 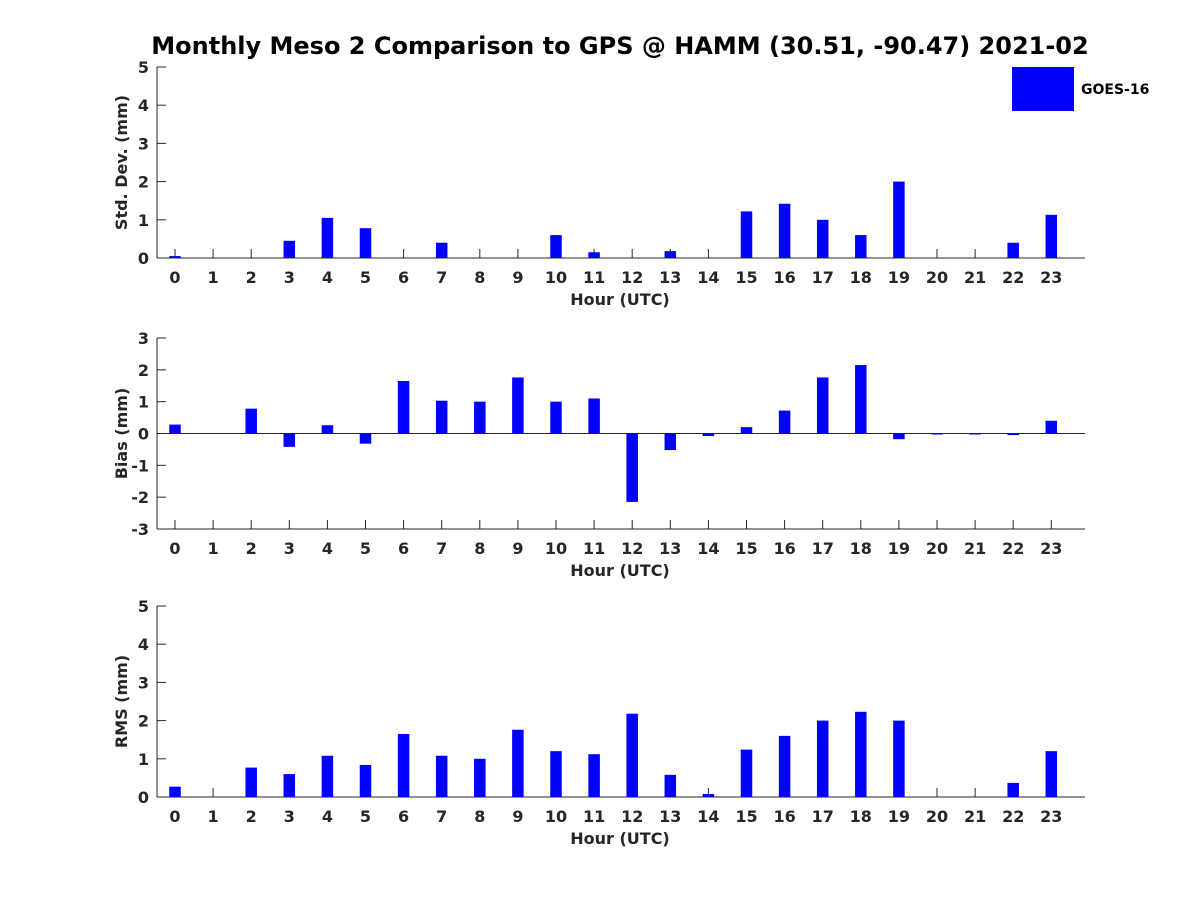 I want to click on panel-2-x-tick-label: 18, so click(x=861, y=548).